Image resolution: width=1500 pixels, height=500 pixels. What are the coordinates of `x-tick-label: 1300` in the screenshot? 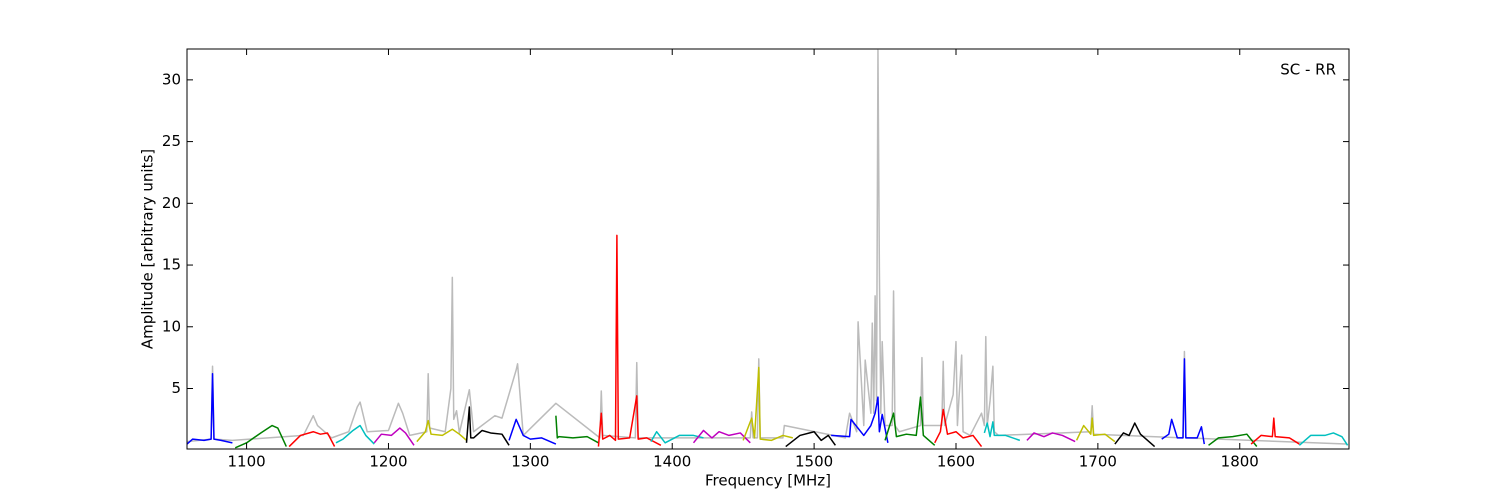 It's located at (530, 462).